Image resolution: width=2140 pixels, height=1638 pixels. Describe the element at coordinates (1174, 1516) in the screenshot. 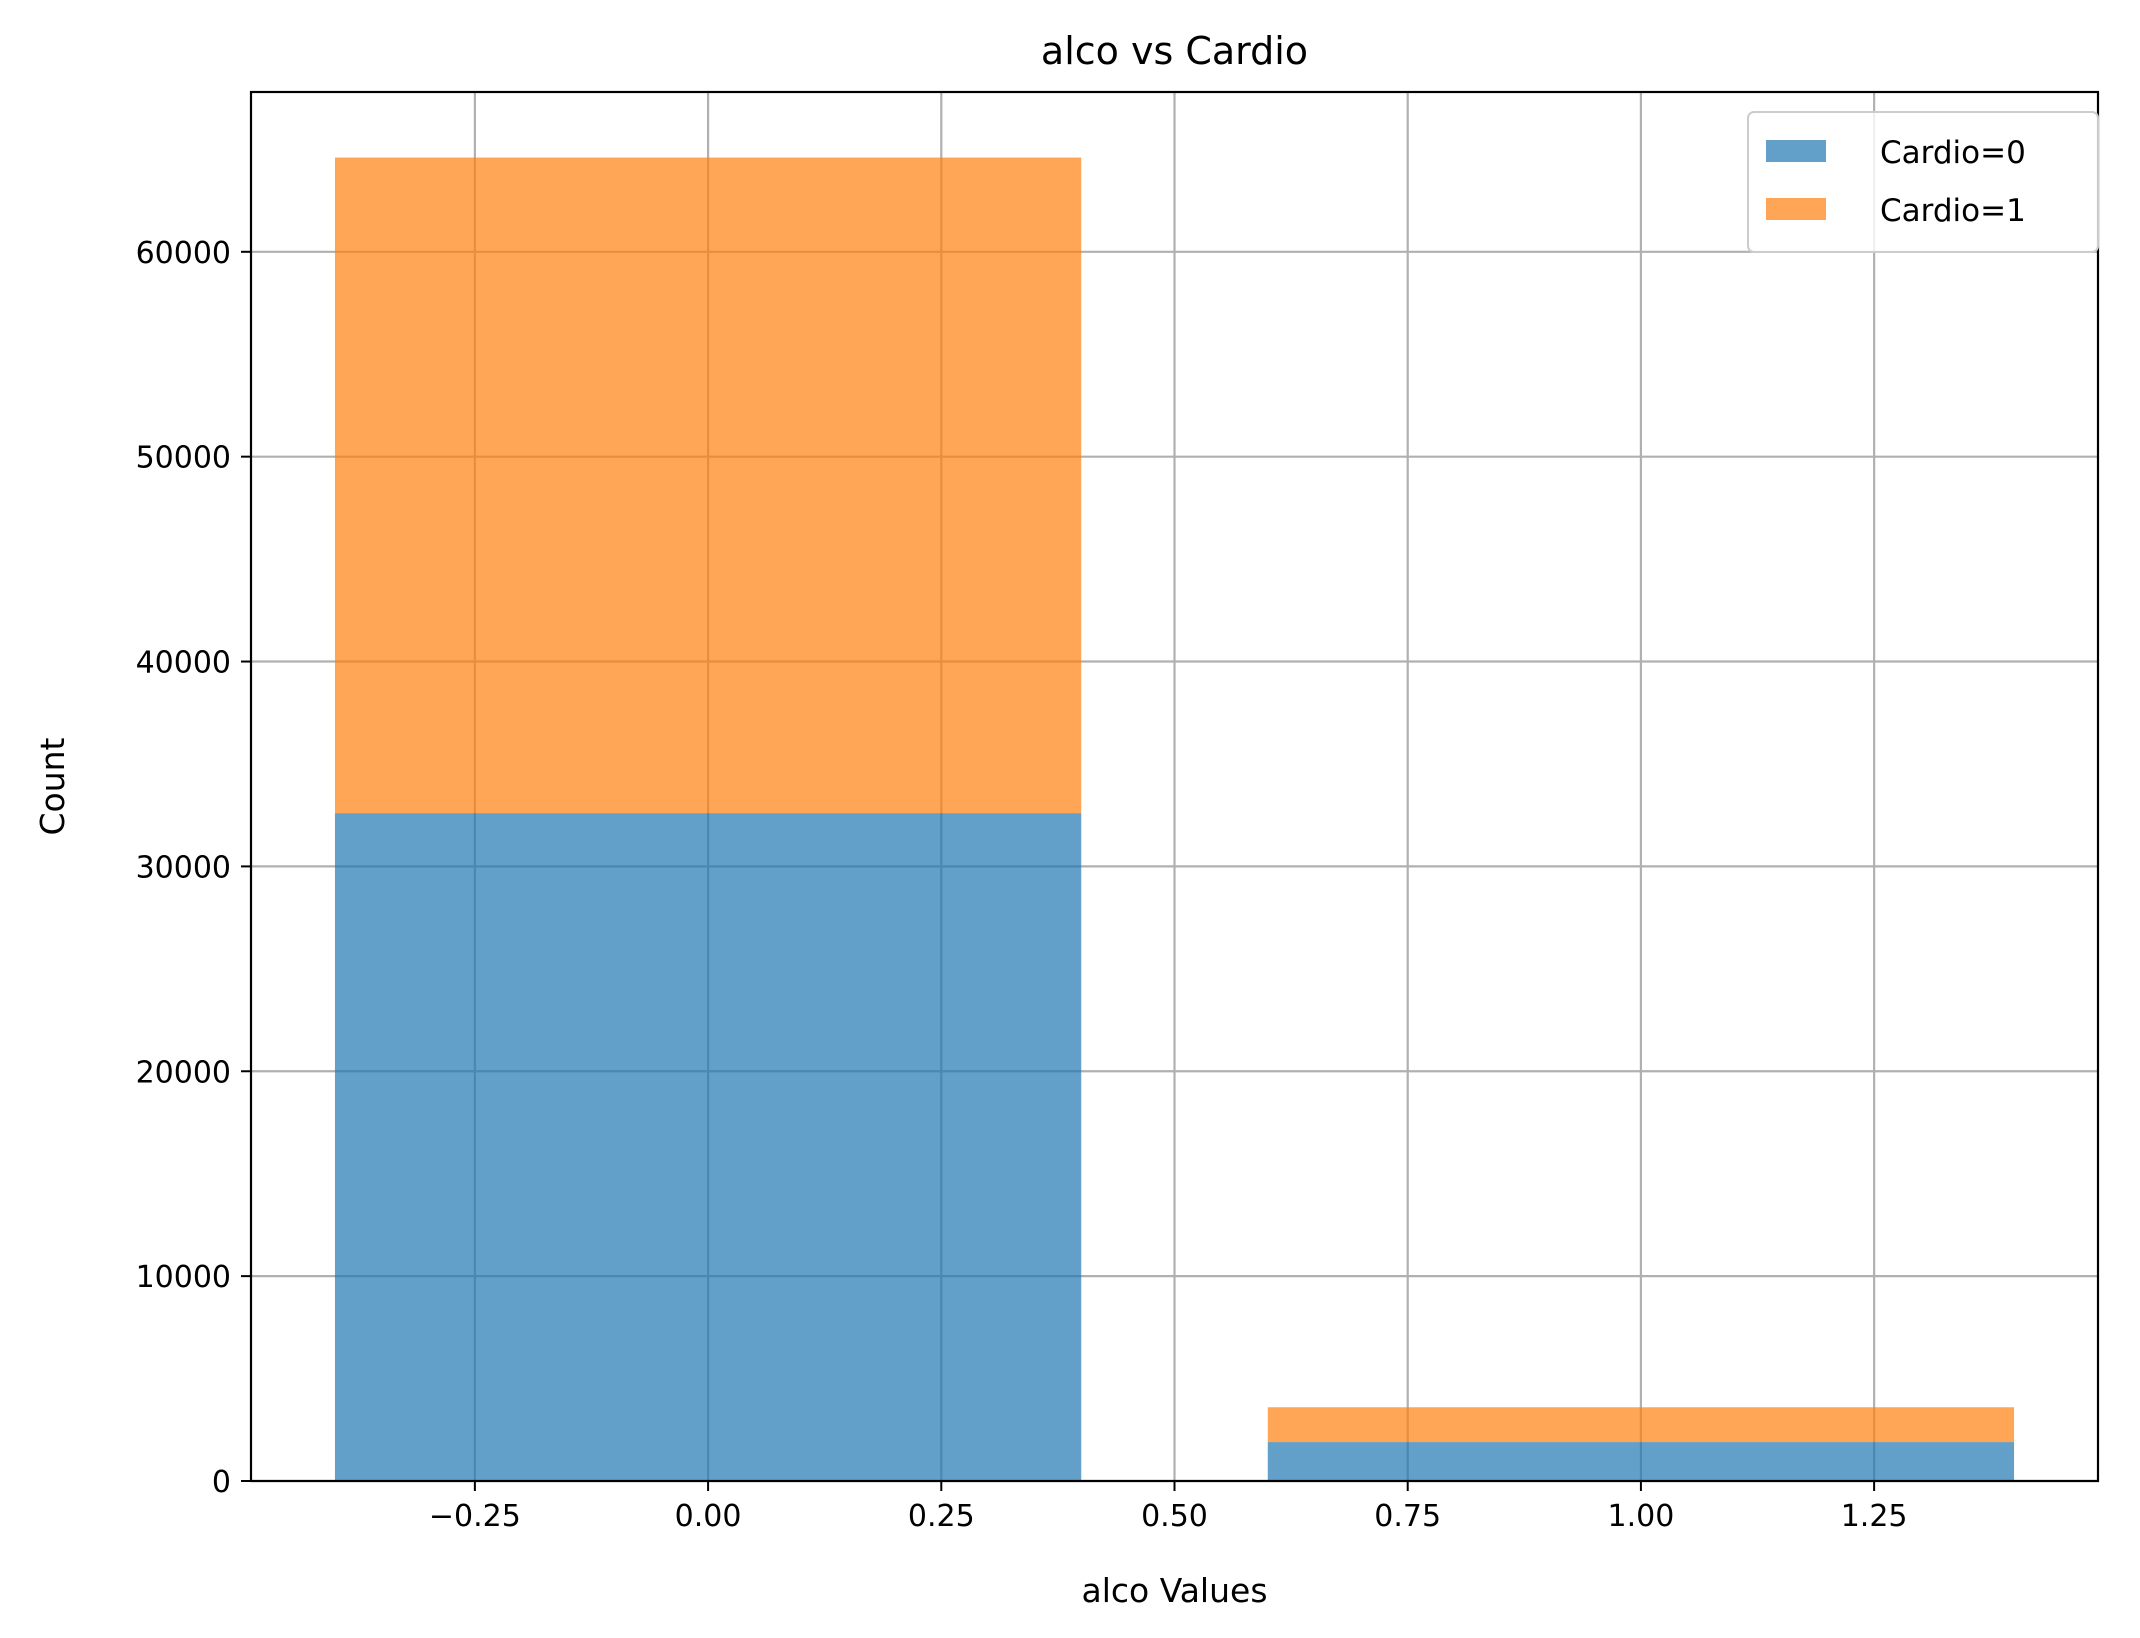

I see `x-tick-label: 0.50` at that location.